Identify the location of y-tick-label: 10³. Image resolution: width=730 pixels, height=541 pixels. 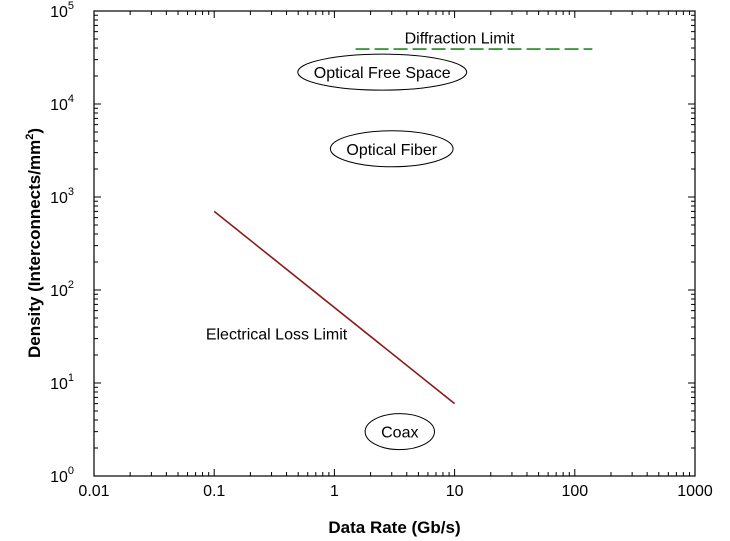
(62, 196).